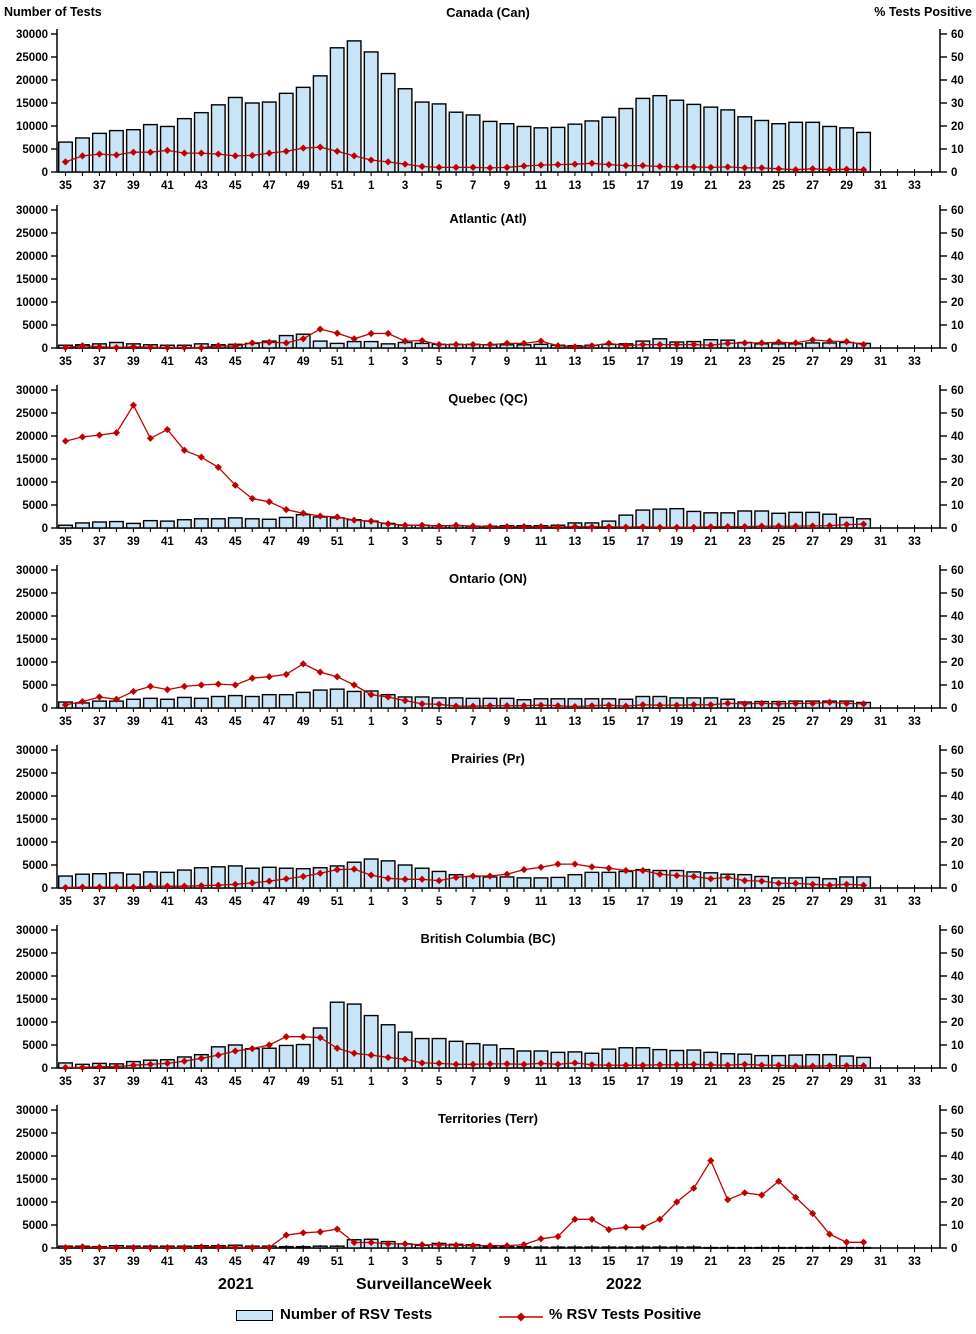 The image size is (976, 1334). Describe the element at coordinates (957, 1023) in the screenshot. I see `right-tick-label: 20` at that location.